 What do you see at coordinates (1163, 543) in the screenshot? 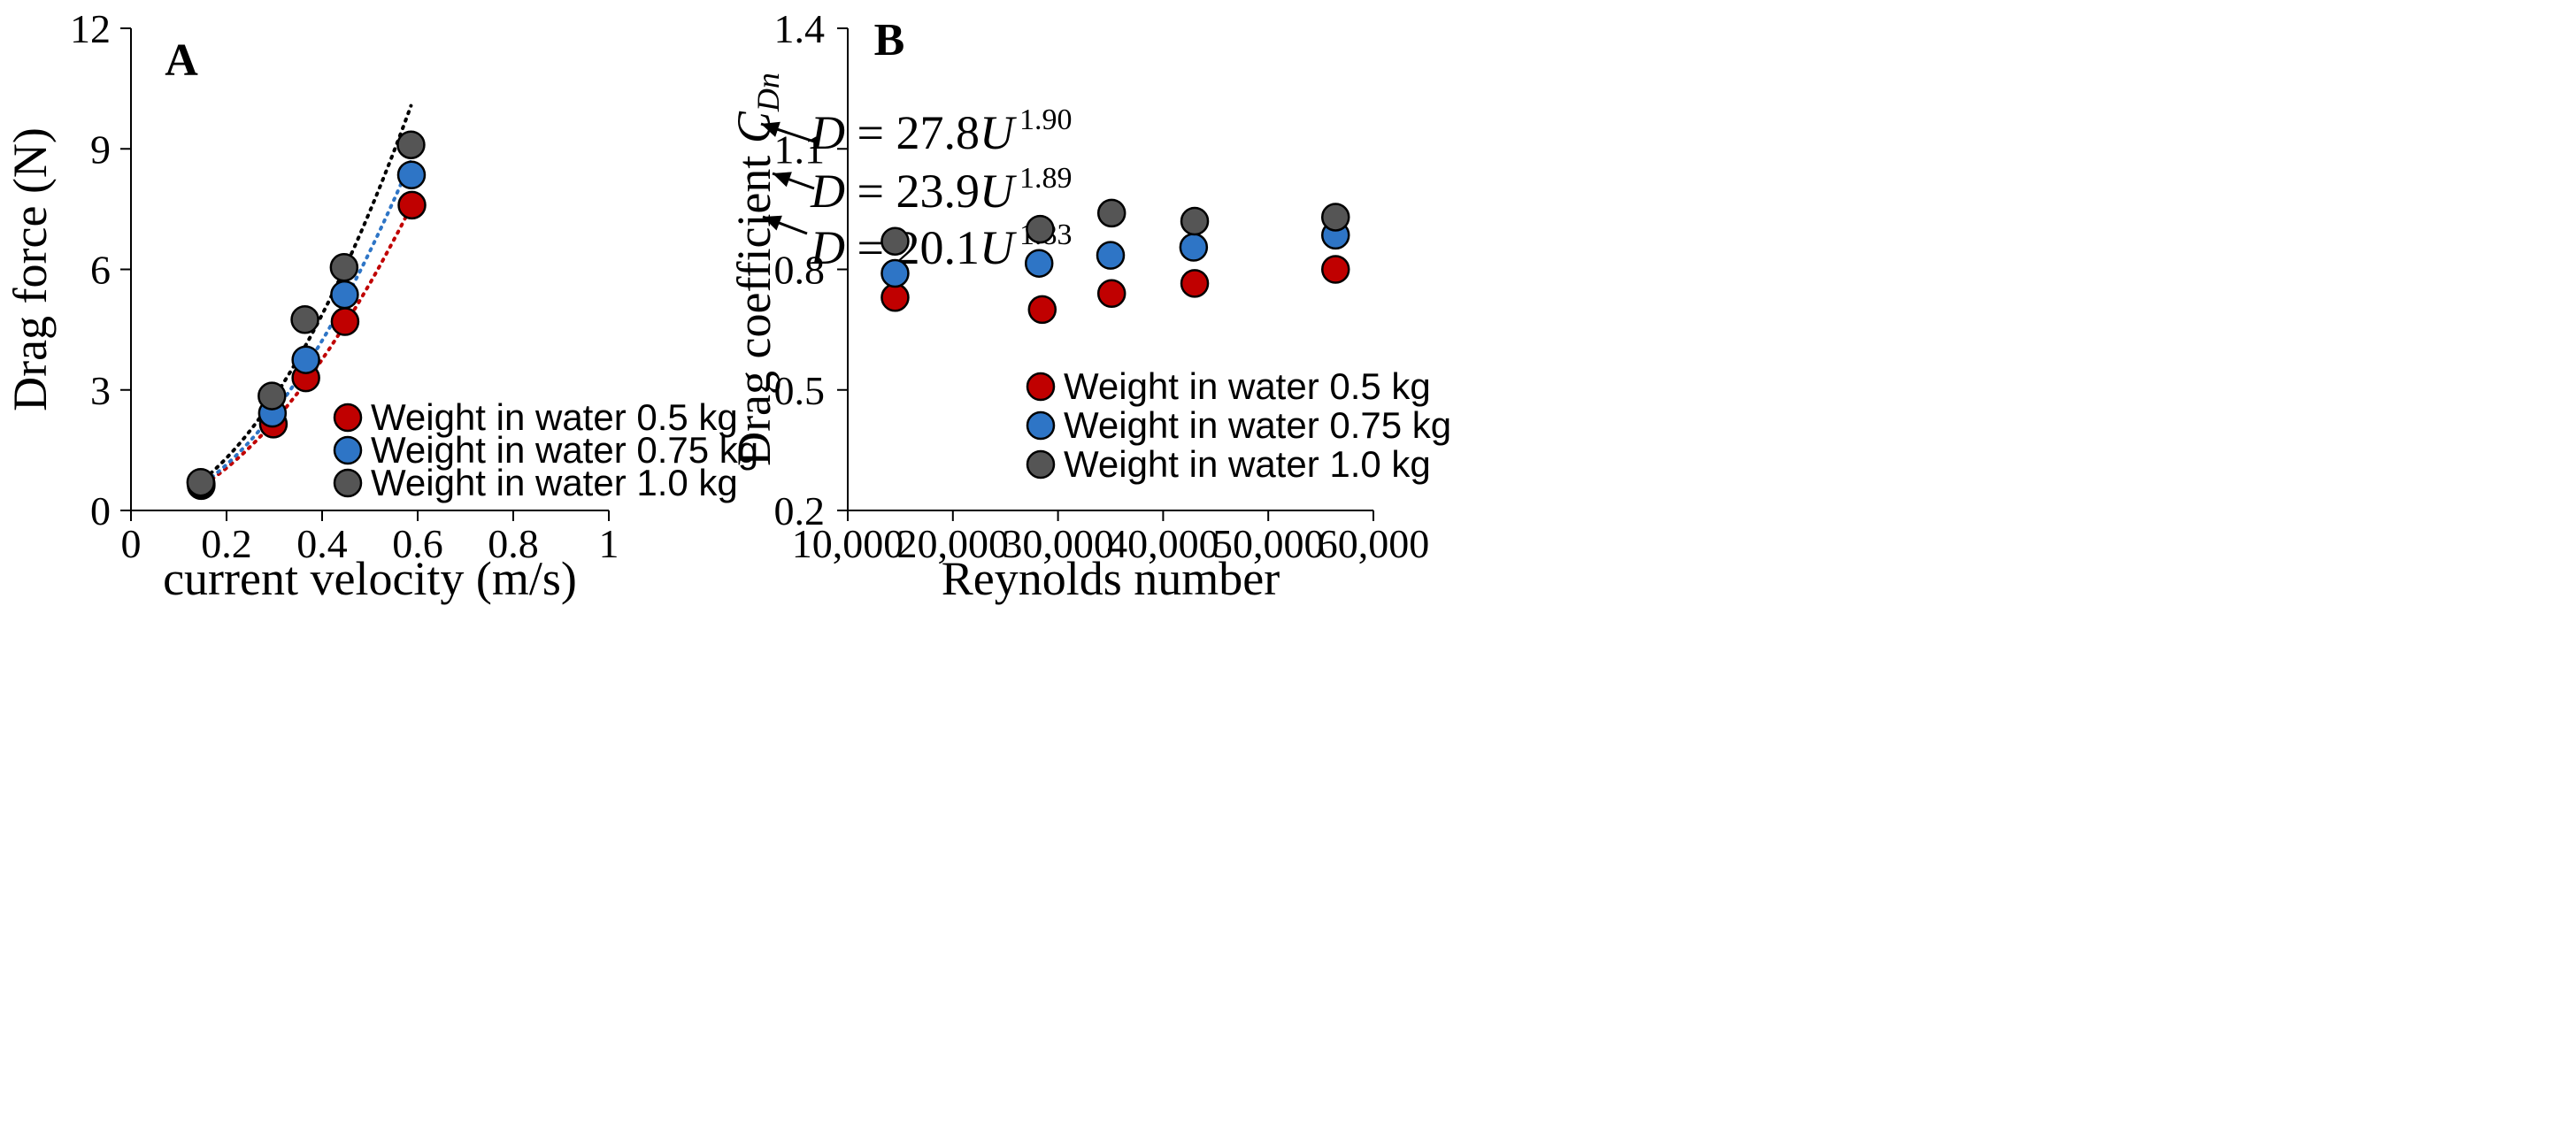
I see `x-tick-label: 40,000` at bounding box center [1163, 543].